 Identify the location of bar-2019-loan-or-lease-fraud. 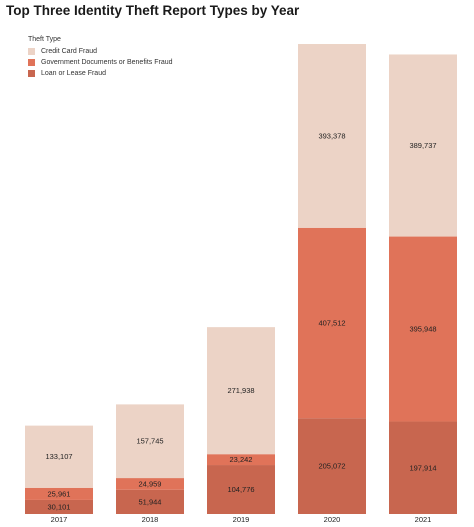
(241, 489).